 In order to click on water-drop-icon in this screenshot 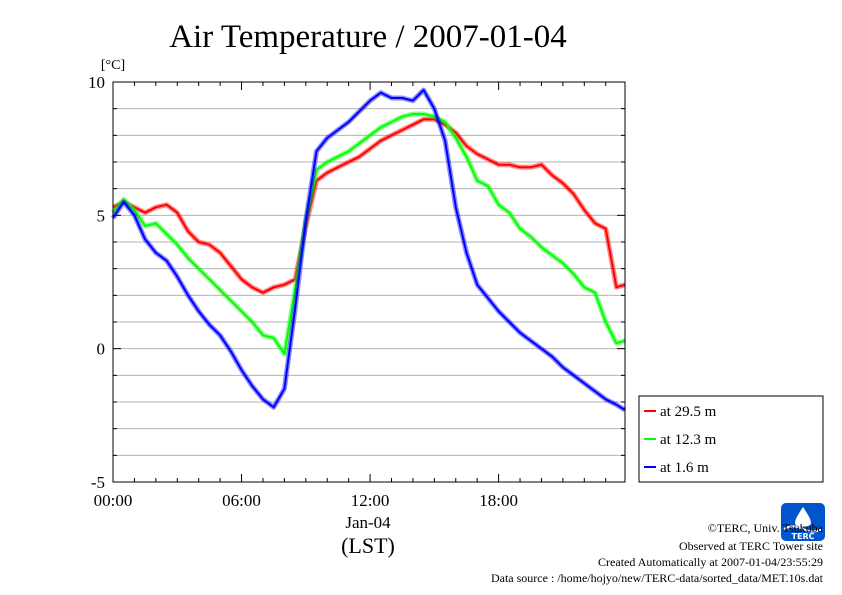, I will do `click(803, 517)`.